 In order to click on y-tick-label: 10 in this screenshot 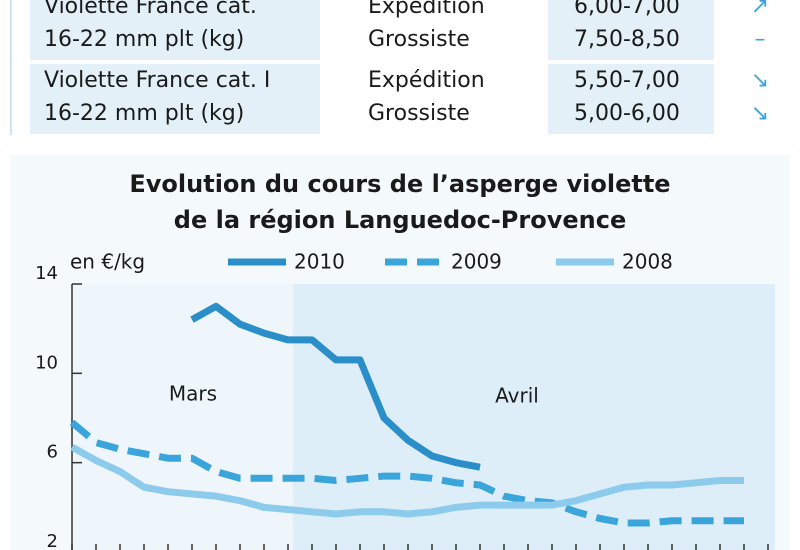, I will do `click(46, 362)`.